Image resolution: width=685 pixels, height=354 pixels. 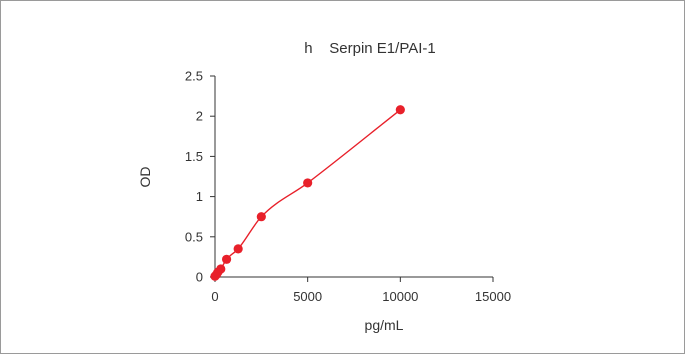 I want to click on data-points, so click(x=307, y=193).